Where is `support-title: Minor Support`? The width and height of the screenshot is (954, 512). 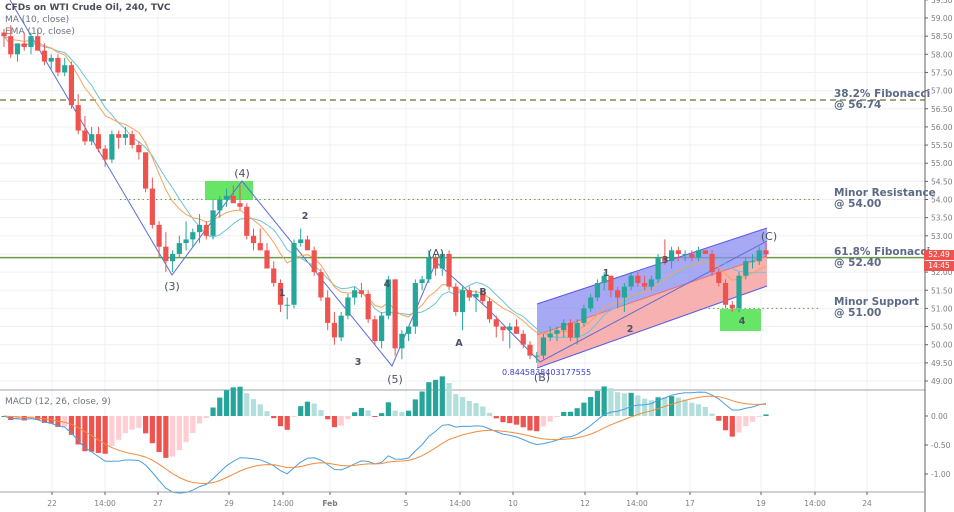
support-title: Minor Support is located at coordinates (877, 302).